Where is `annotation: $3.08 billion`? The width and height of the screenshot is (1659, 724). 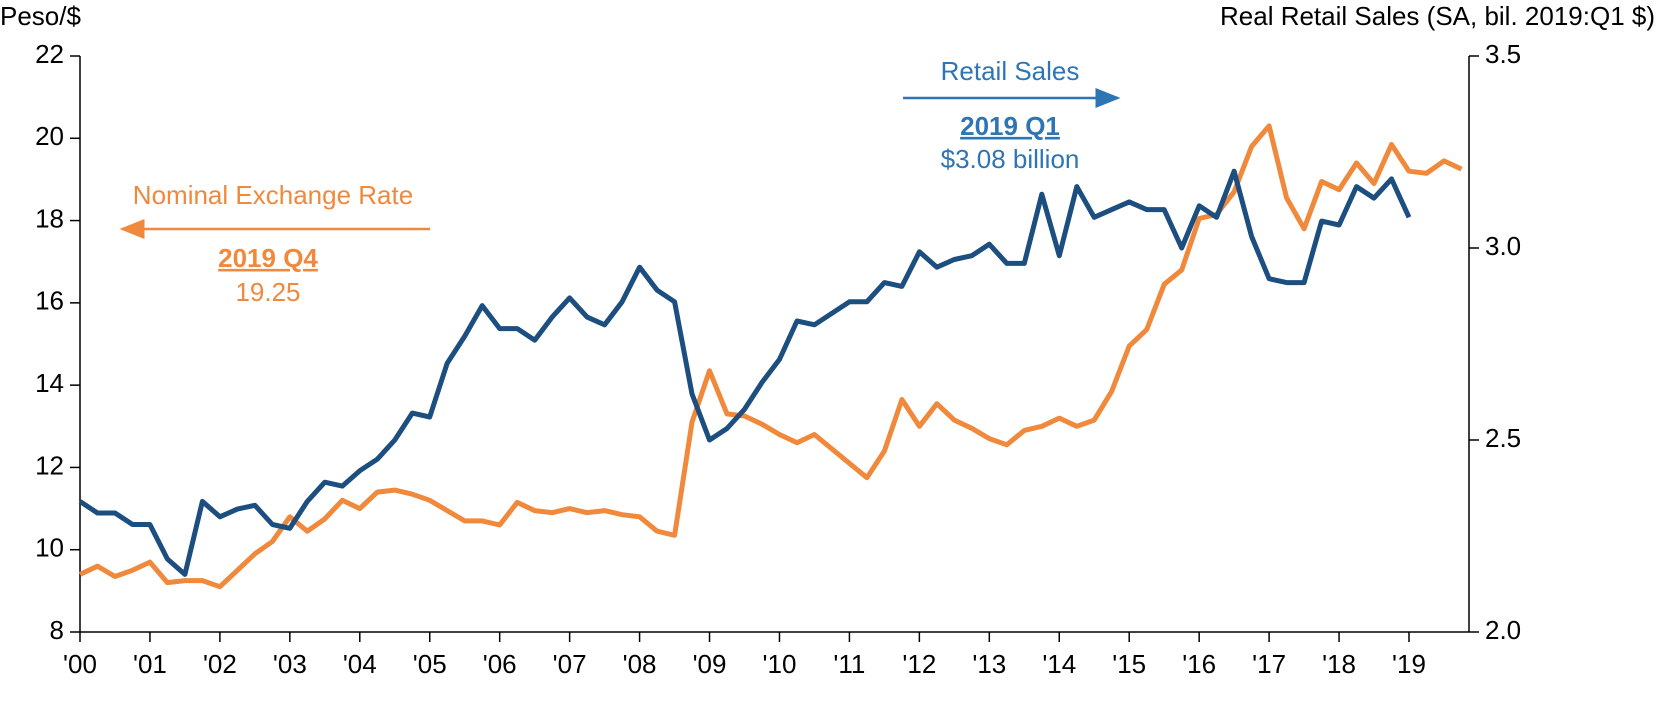
annotation: $3.08 billion is located at coordinates (1010, 159).